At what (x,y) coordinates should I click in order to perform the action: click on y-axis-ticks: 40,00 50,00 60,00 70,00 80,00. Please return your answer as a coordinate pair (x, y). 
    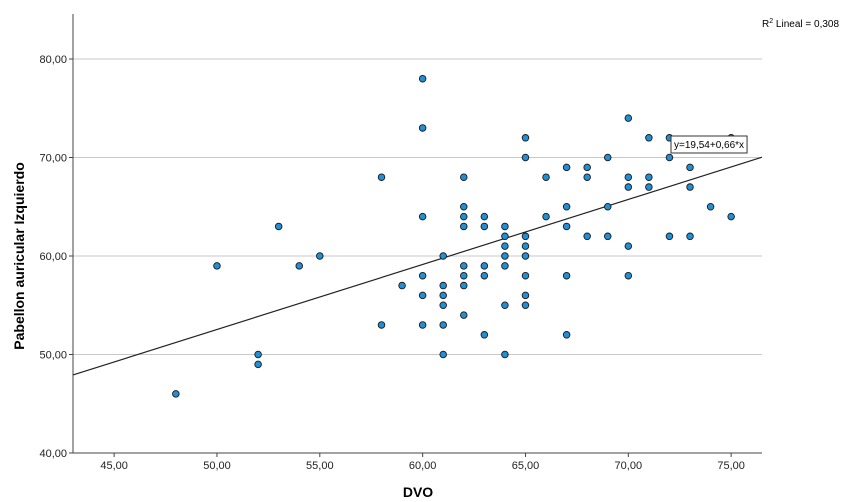
    Looking at the image, I should click on (56, 257).